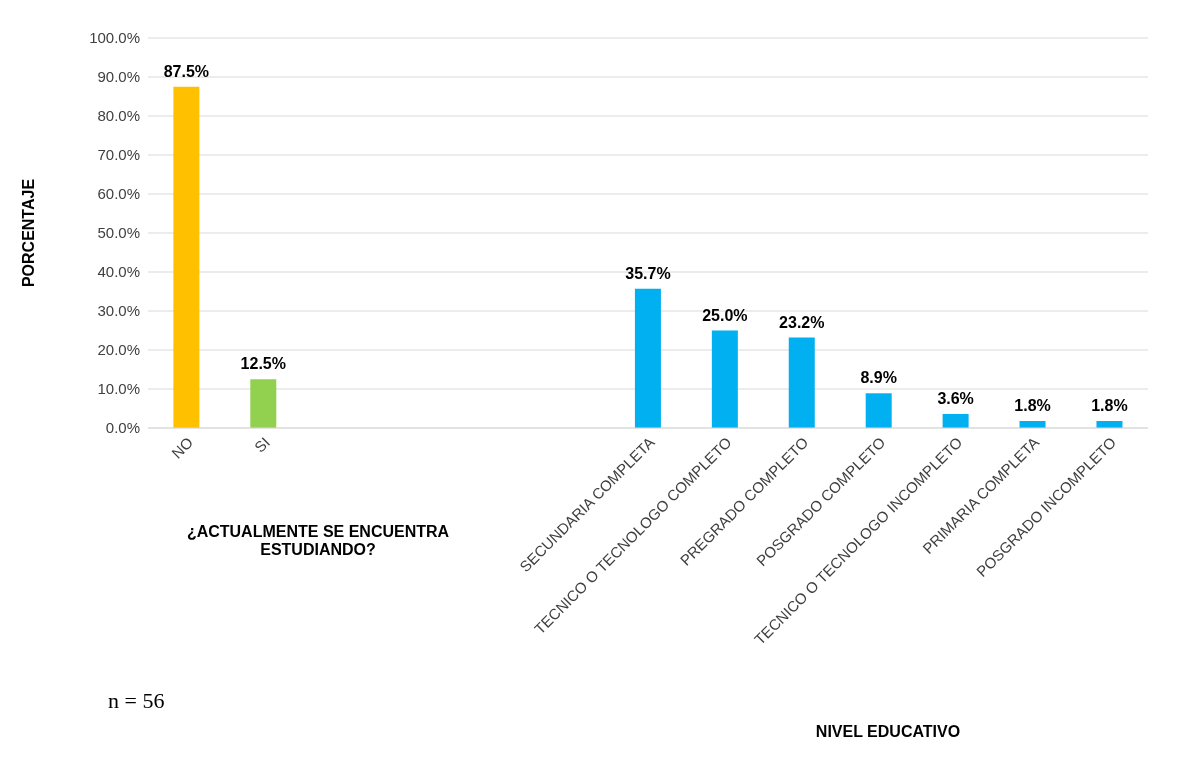 The image size is (1185, 779). Describe the element at coordinates (888, 732) in the screenshot. I see `x-axis-title: NIVEL EDUCATIVO` at that location.